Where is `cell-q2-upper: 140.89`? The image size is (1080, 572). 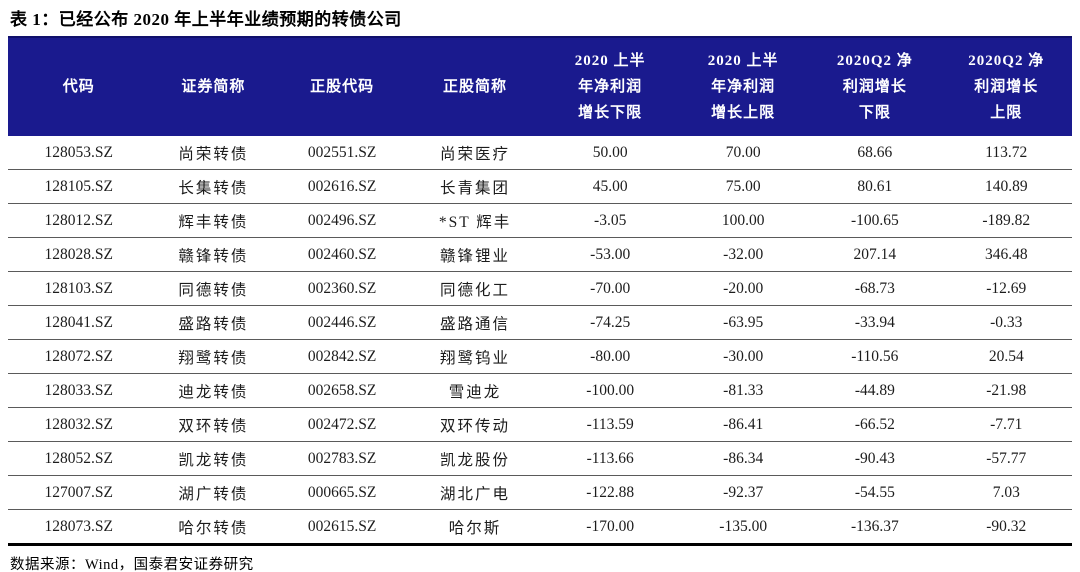 cell-q2-upper: 140.89 is located at coordinates (1006, 186).